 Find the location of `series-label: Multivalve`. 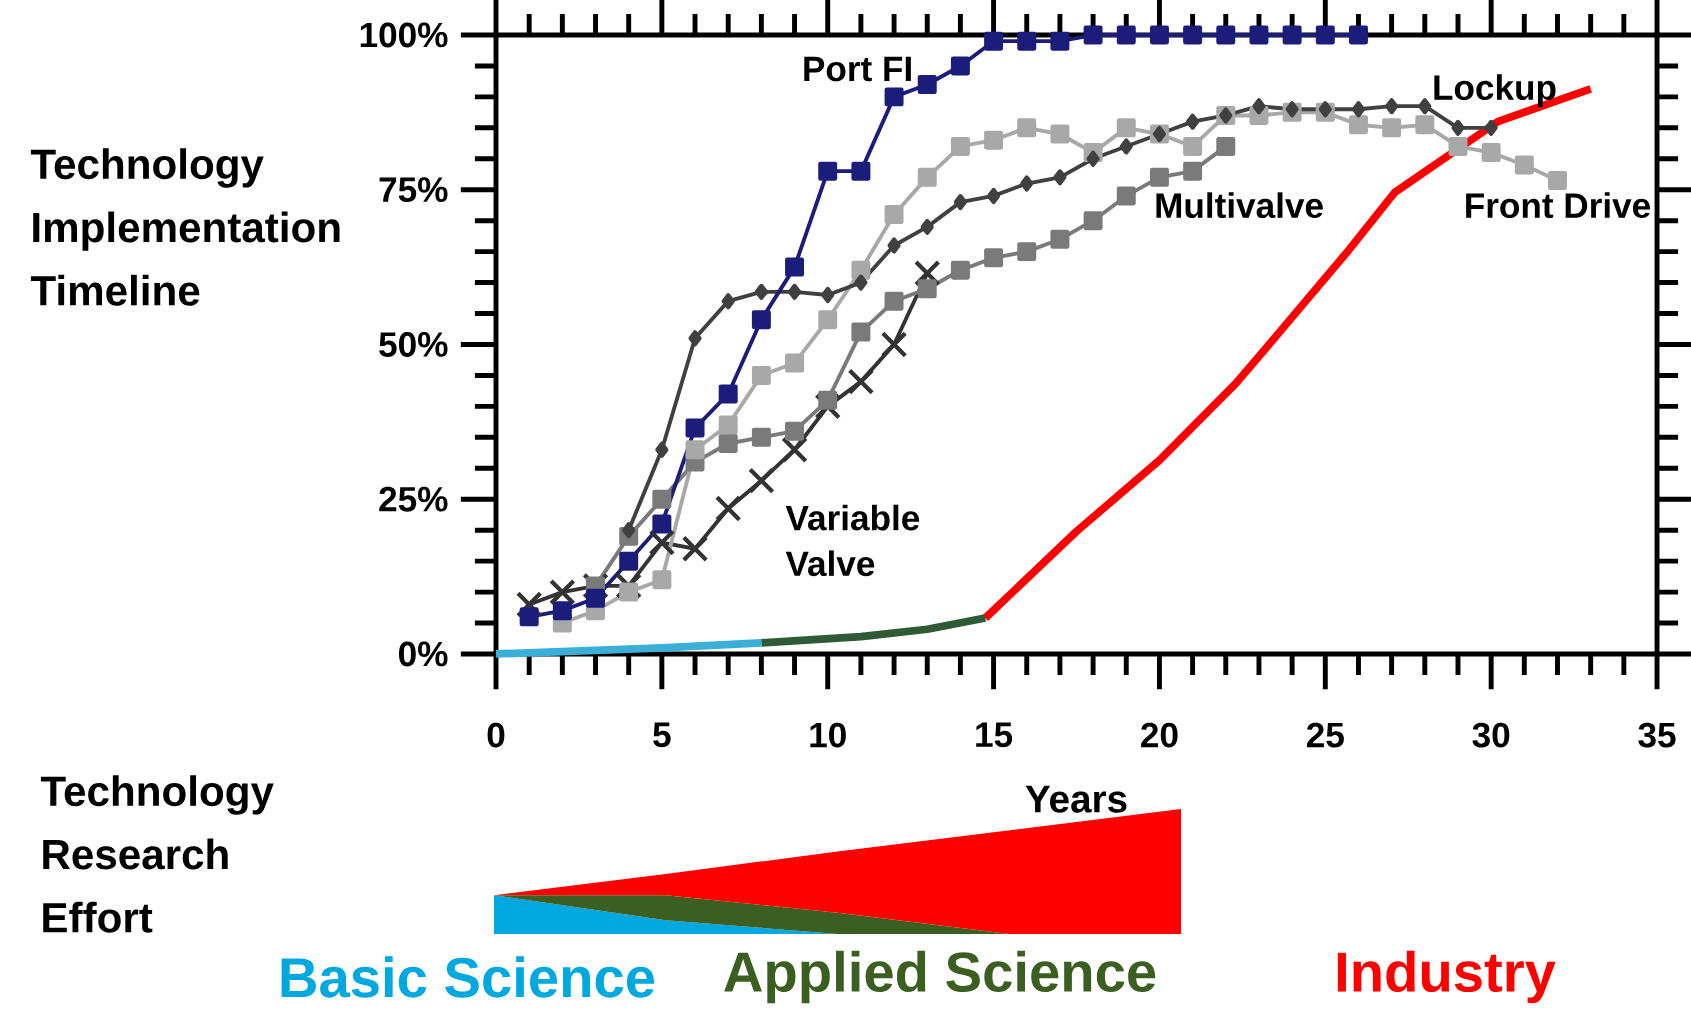

series-label: Multivalve is located at coordinates (1239, 205).